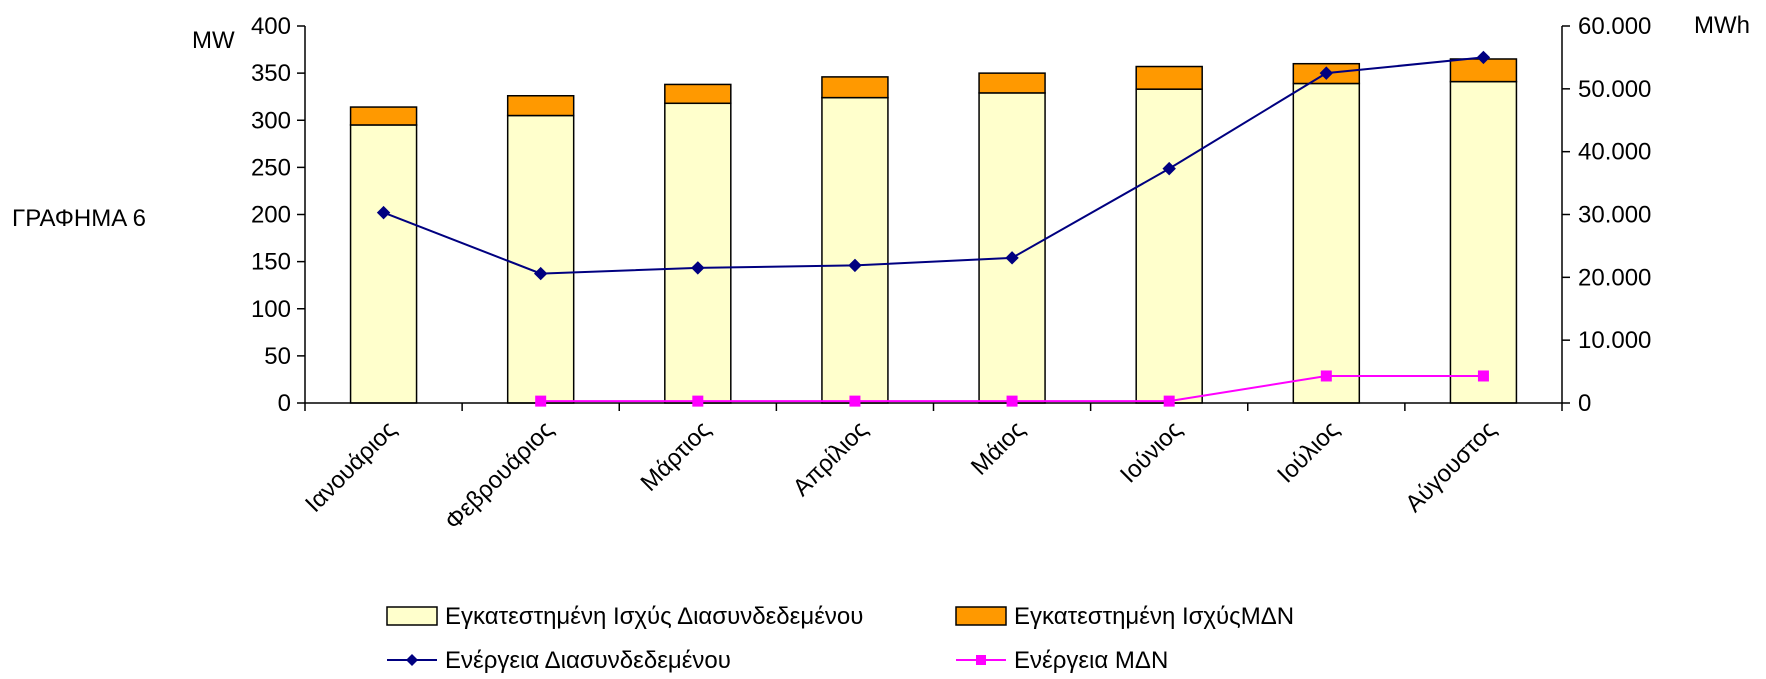  I want to click on right-tick-label: 30.000, so click(1614, 215).